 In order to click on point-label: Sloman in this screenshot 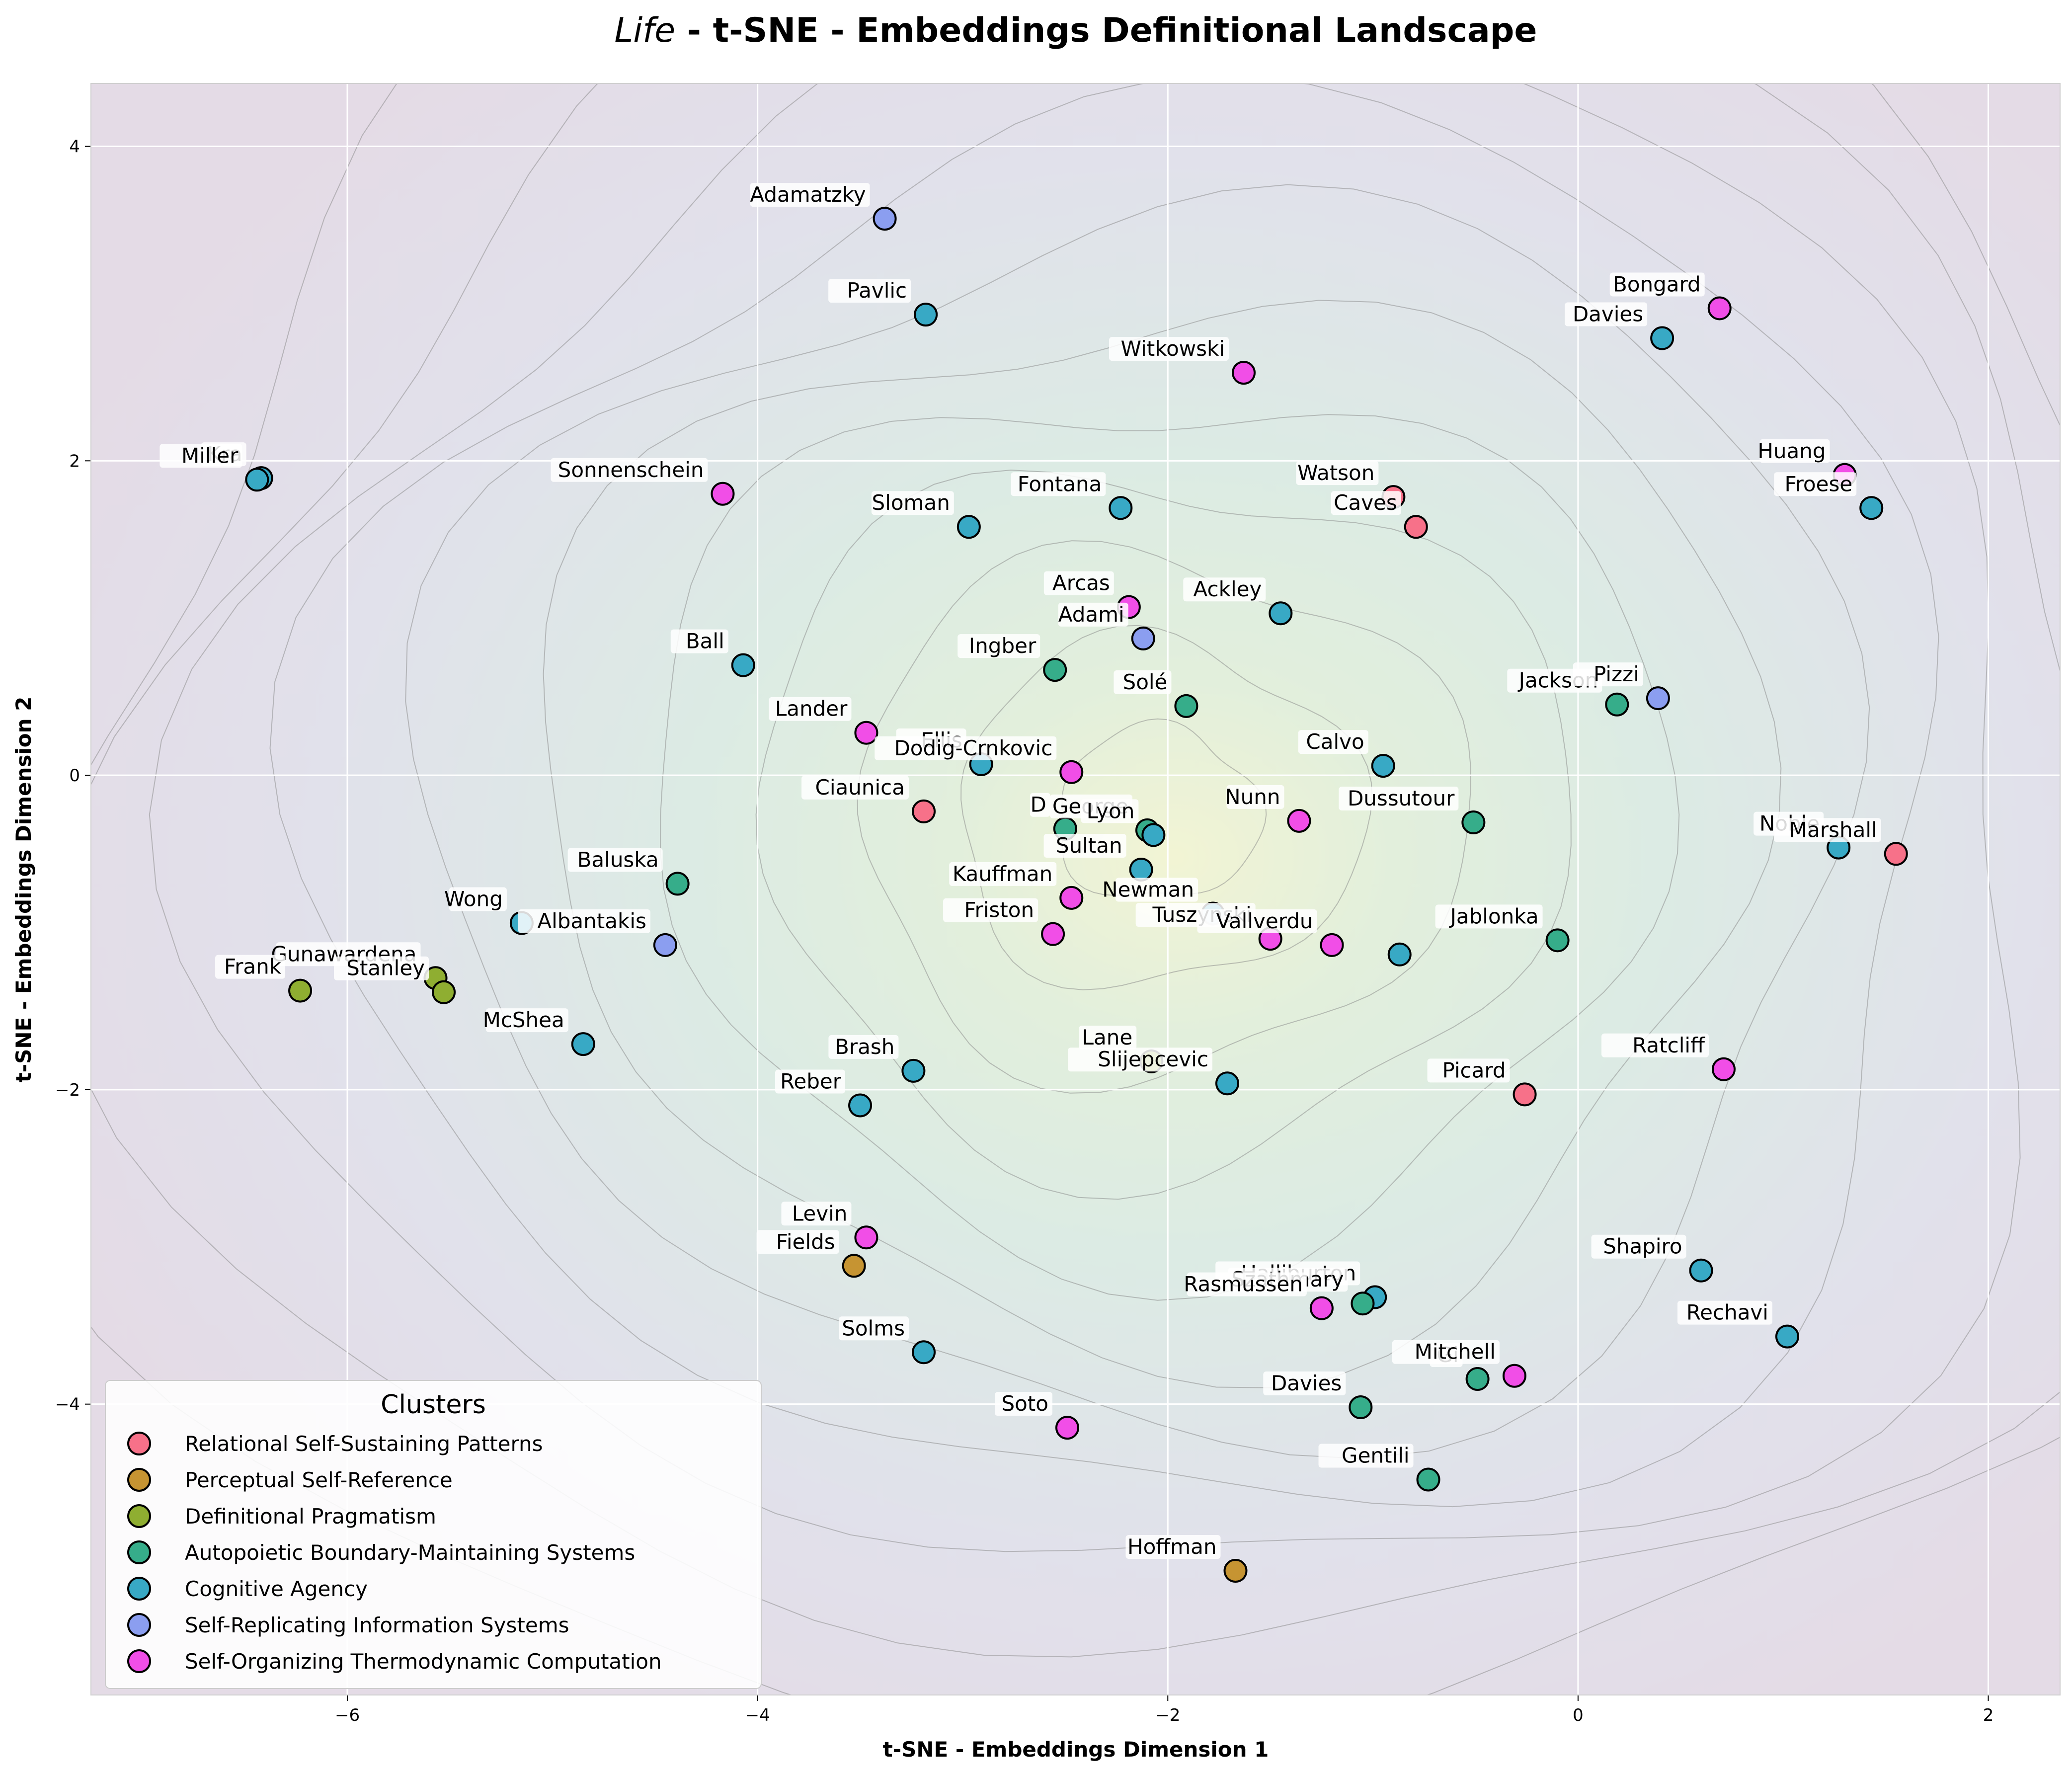, I will do `click(911, 502)`.